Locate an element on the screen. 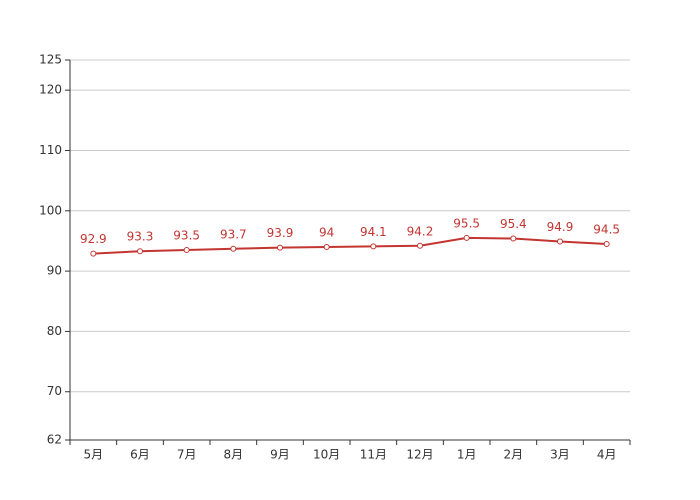 This screenshot has width=700, height=500. x-tick-label: 6月 is located at coordinates (140, 455).